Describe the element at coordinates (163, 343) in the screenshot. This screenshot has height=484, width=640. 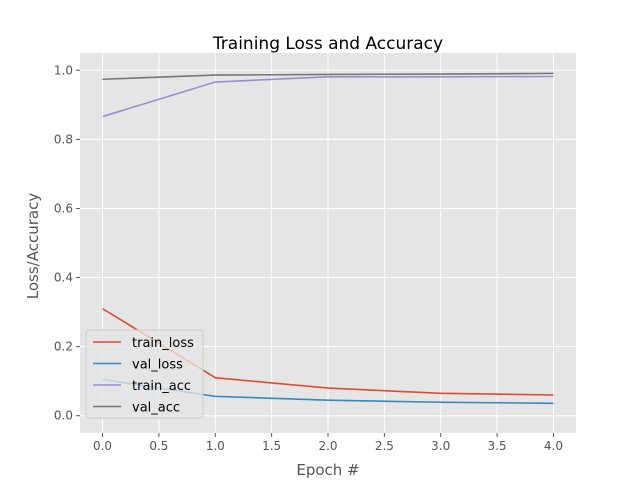
I see `legend-label: train_loss` at that location.